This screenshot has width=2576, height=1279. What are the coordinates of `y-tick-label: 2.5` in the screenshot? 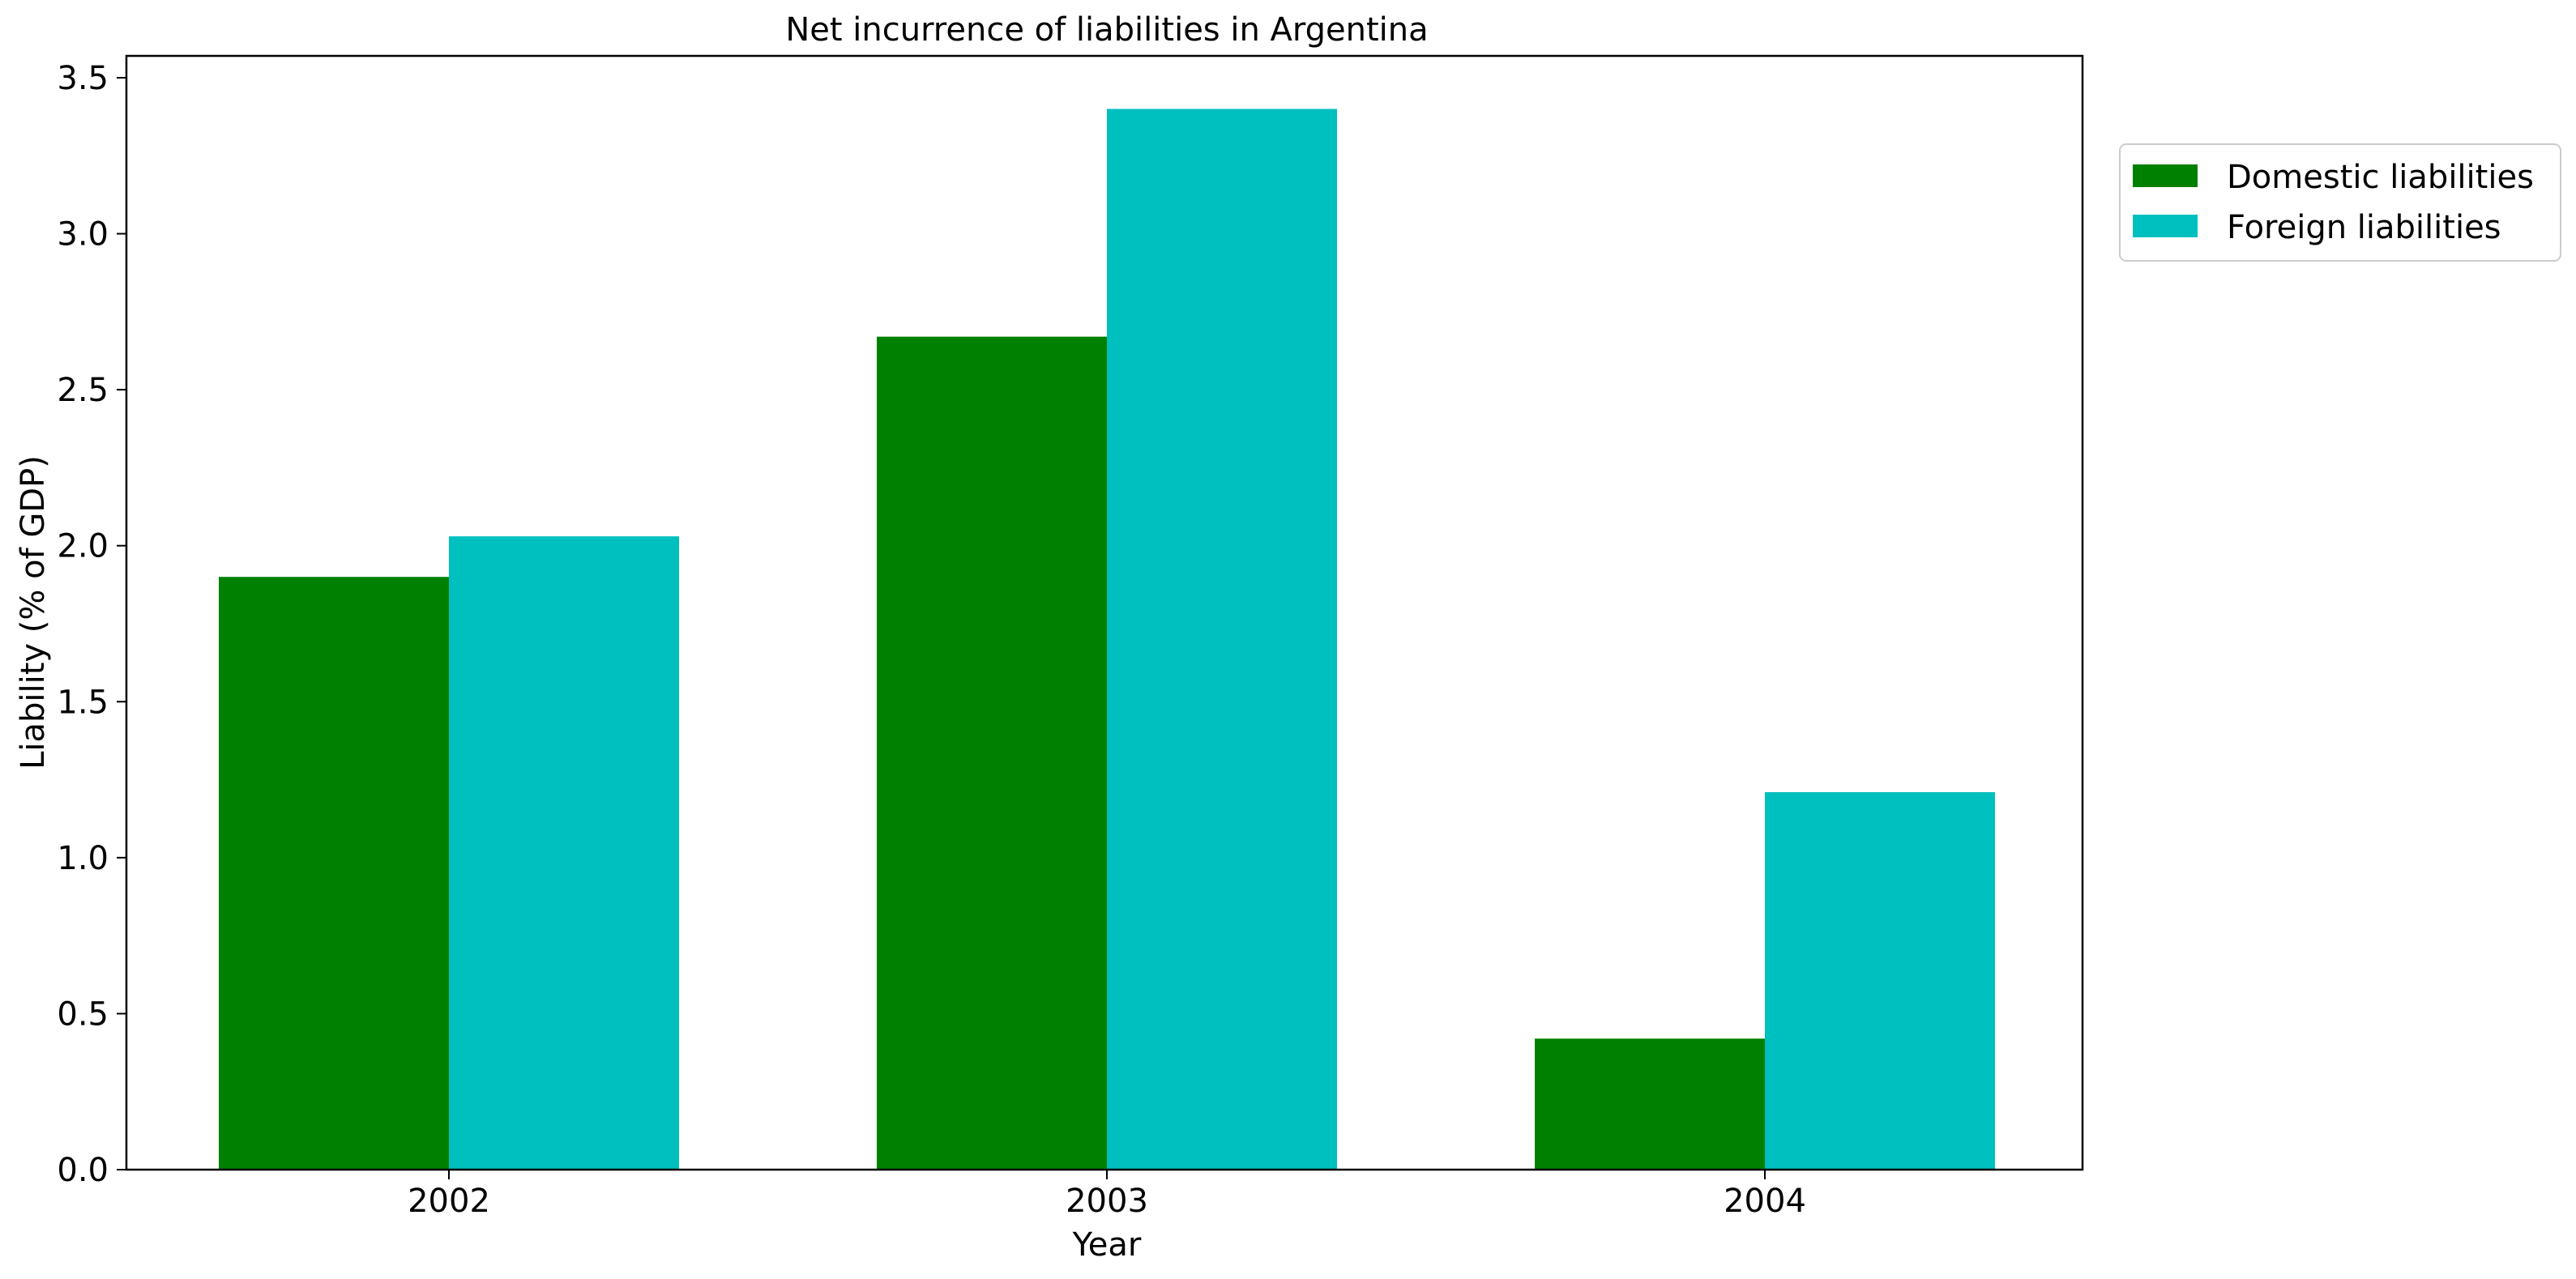 It's located at (83, 390).